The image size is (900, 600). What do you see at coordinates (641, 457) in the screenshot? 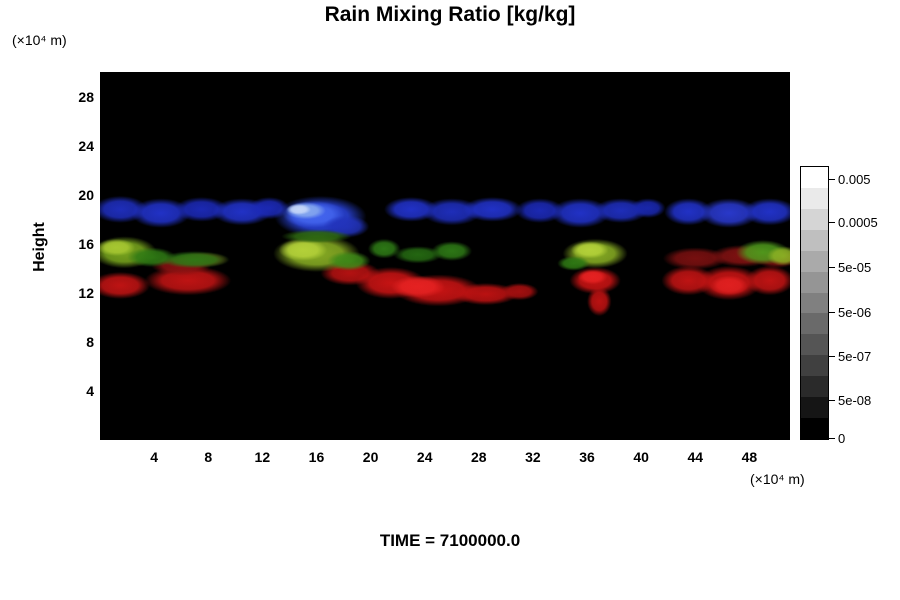
I see `x-tick-label: 40` at bounding box center [641, 457].